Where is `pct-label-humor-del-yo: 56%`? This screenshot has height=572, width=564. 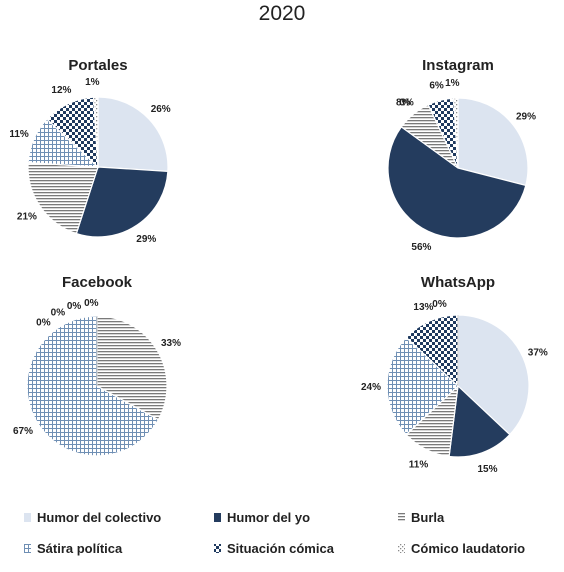
pct-label-humor-del-yo: 56% is located at coordinates (421, 247).